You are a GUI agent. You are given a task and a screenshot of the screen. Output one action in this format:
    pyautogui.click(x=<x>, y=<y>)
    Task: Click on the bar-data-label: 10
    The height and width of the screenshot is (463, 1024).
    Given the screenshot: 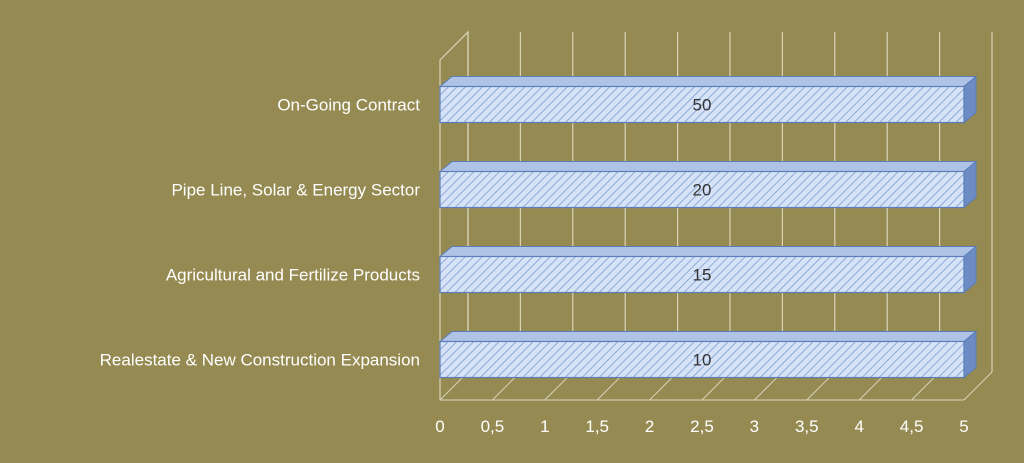 What is the action you would take?
    pyautogui.click(x=702, y=360)
    